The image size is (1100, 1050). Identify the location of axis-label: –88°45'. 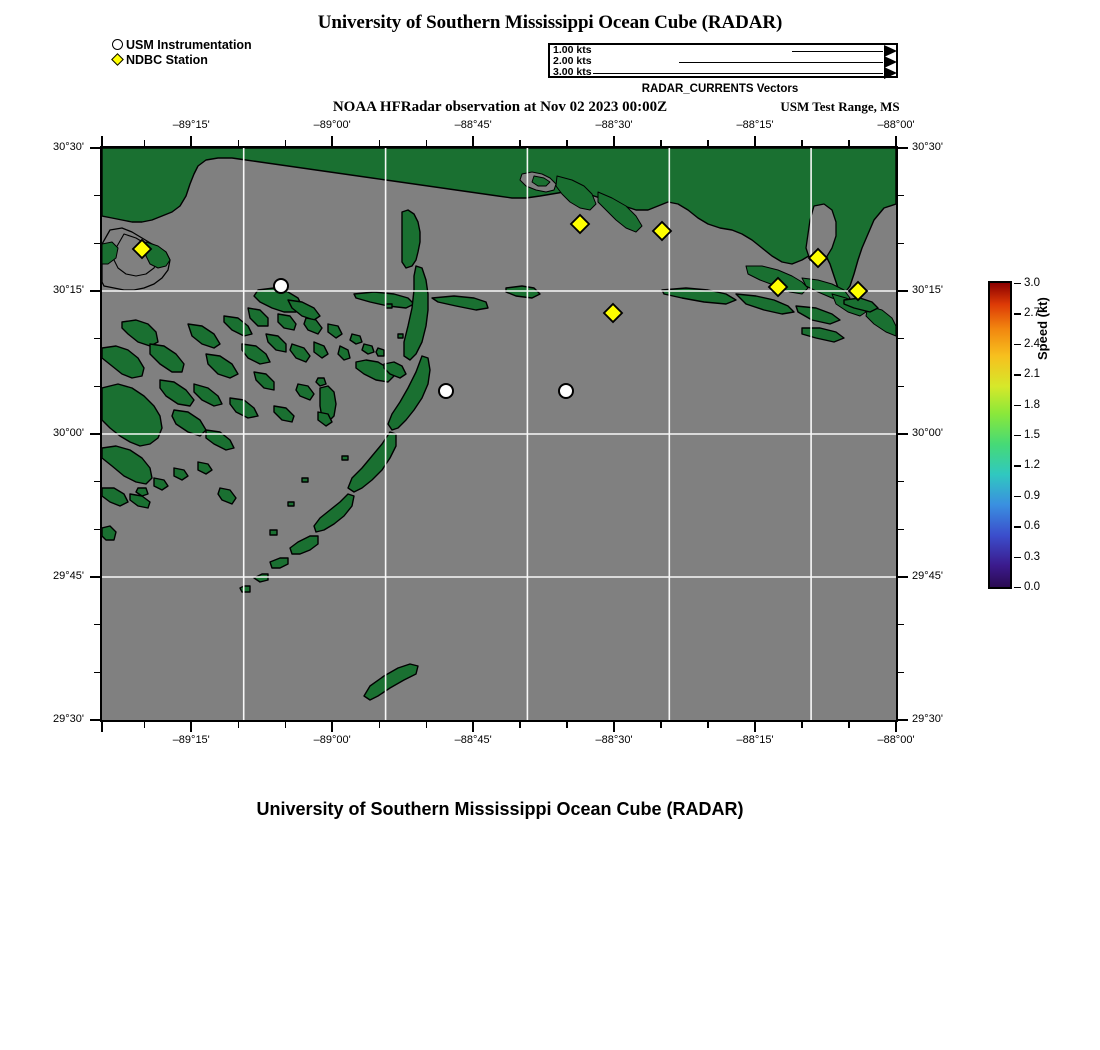
(473, 125).